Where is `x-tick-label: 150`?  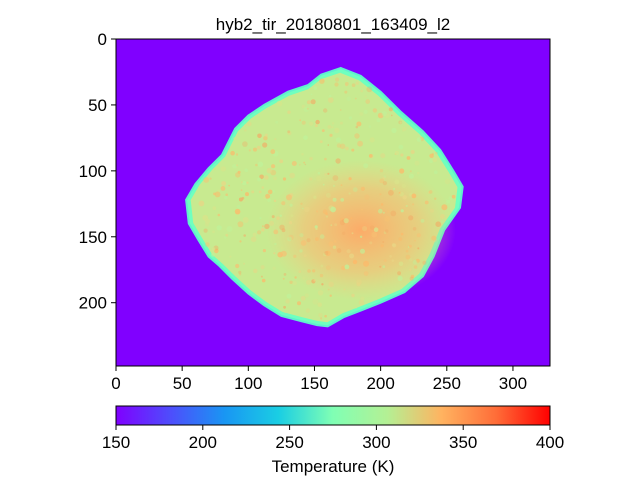 x-tick-label: 150 is located at coordinates (314, 383).